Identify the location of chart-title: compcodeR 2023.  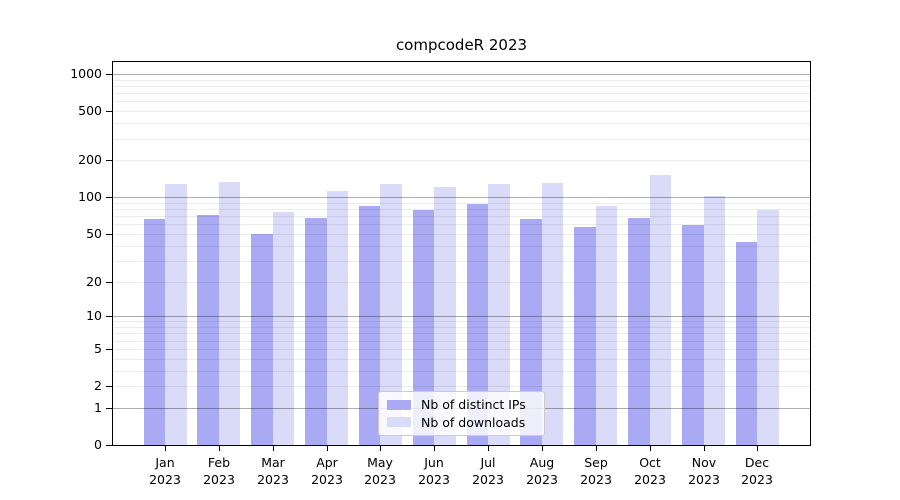
(461, 45).